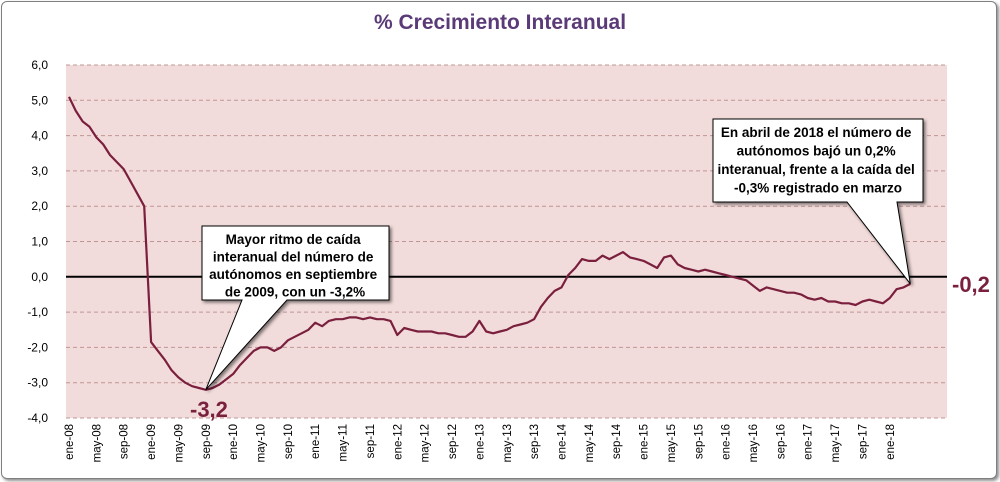  I want to click on y-tick-label: 6,0, so click(39, 65).